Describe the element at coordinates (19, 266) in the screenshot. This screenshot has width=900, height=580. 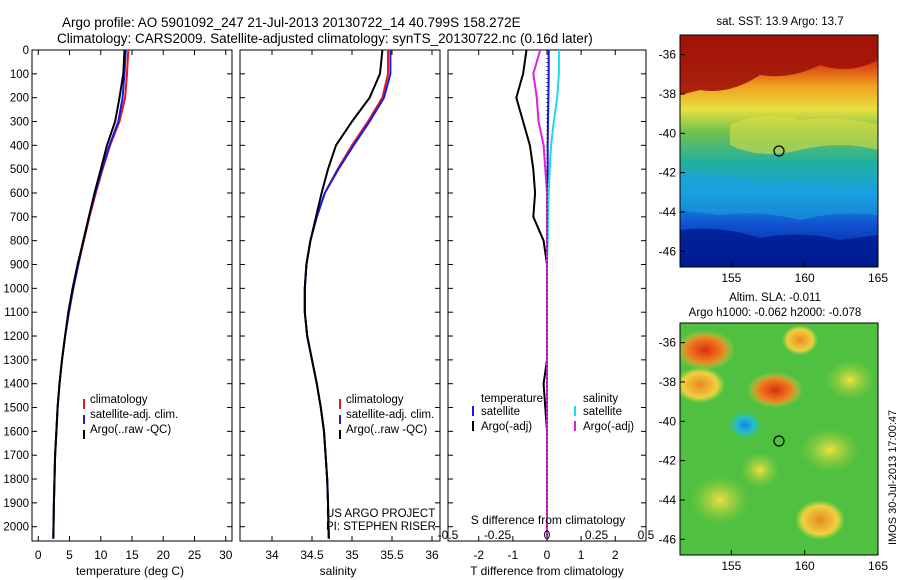
I see `y-tick-label: 900` at that location.